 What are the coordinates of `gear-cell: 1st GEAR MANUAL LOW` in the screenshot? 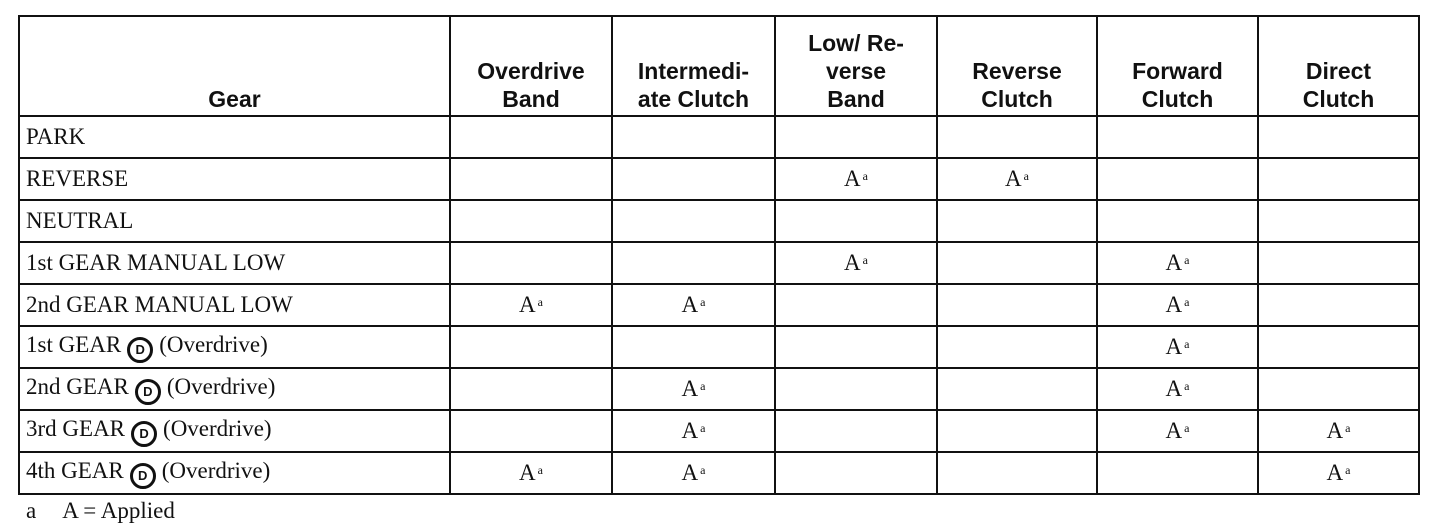 It's located at (234, 263).